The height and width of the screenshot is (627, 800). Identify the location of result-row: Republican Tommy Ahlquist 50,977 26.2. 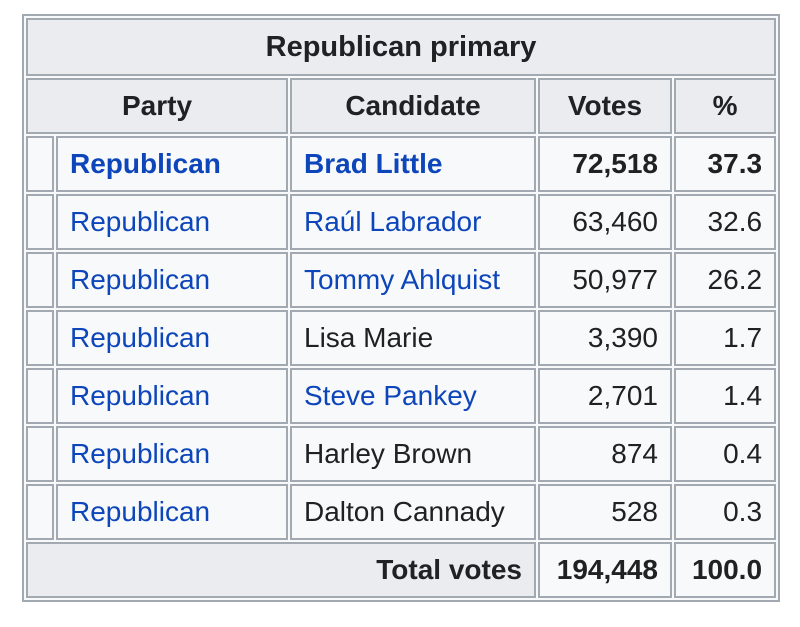
(401, 280).